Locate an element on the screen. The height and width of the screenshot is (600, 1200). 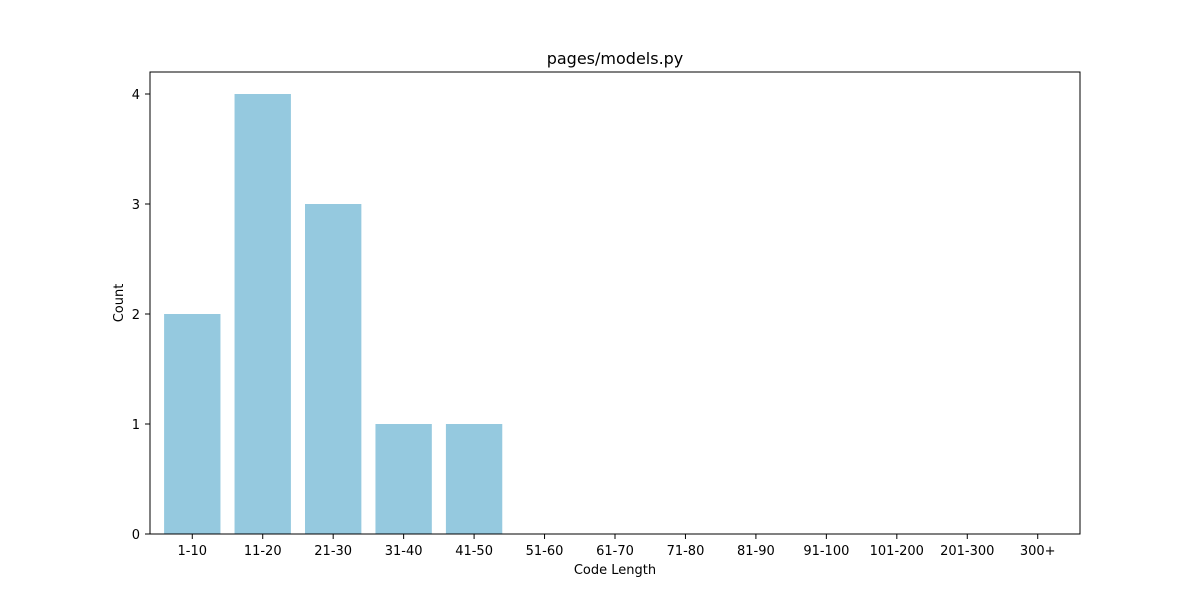
y-tick-label: 4 is located at coordinates (136, 95).